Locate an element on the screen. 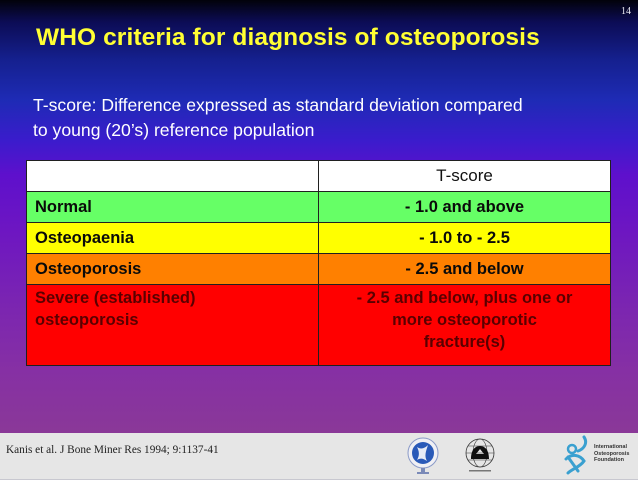 The width and height of the screenshot is (638, 480). tscore-line: fracture(s) is located at coordinates (464, 342).